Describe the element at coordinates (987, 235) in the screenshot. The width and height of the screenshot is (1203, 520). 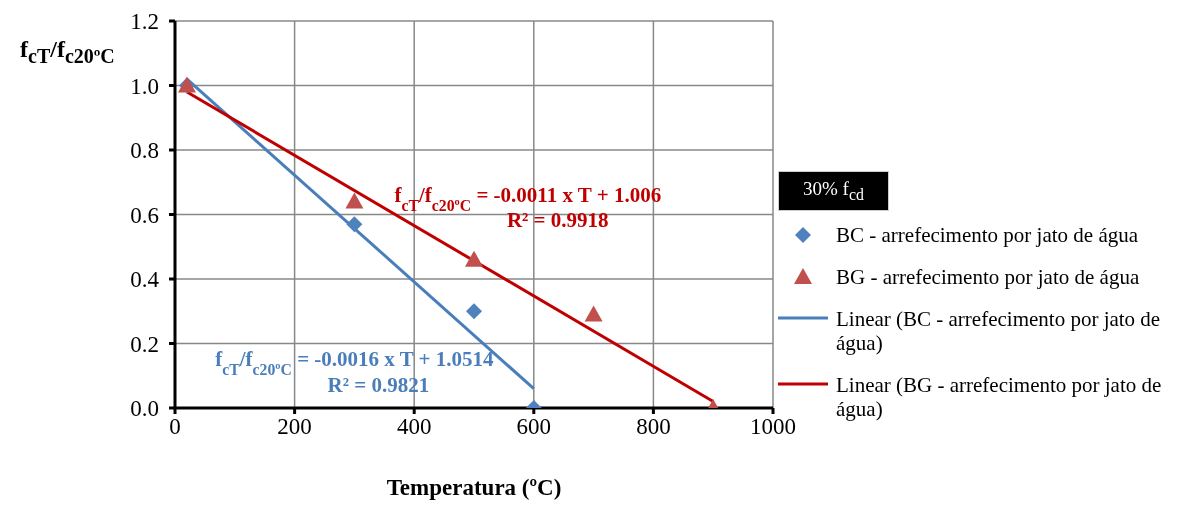
I see `legend-label: BC - arrefecimento por jato de água` at that location.